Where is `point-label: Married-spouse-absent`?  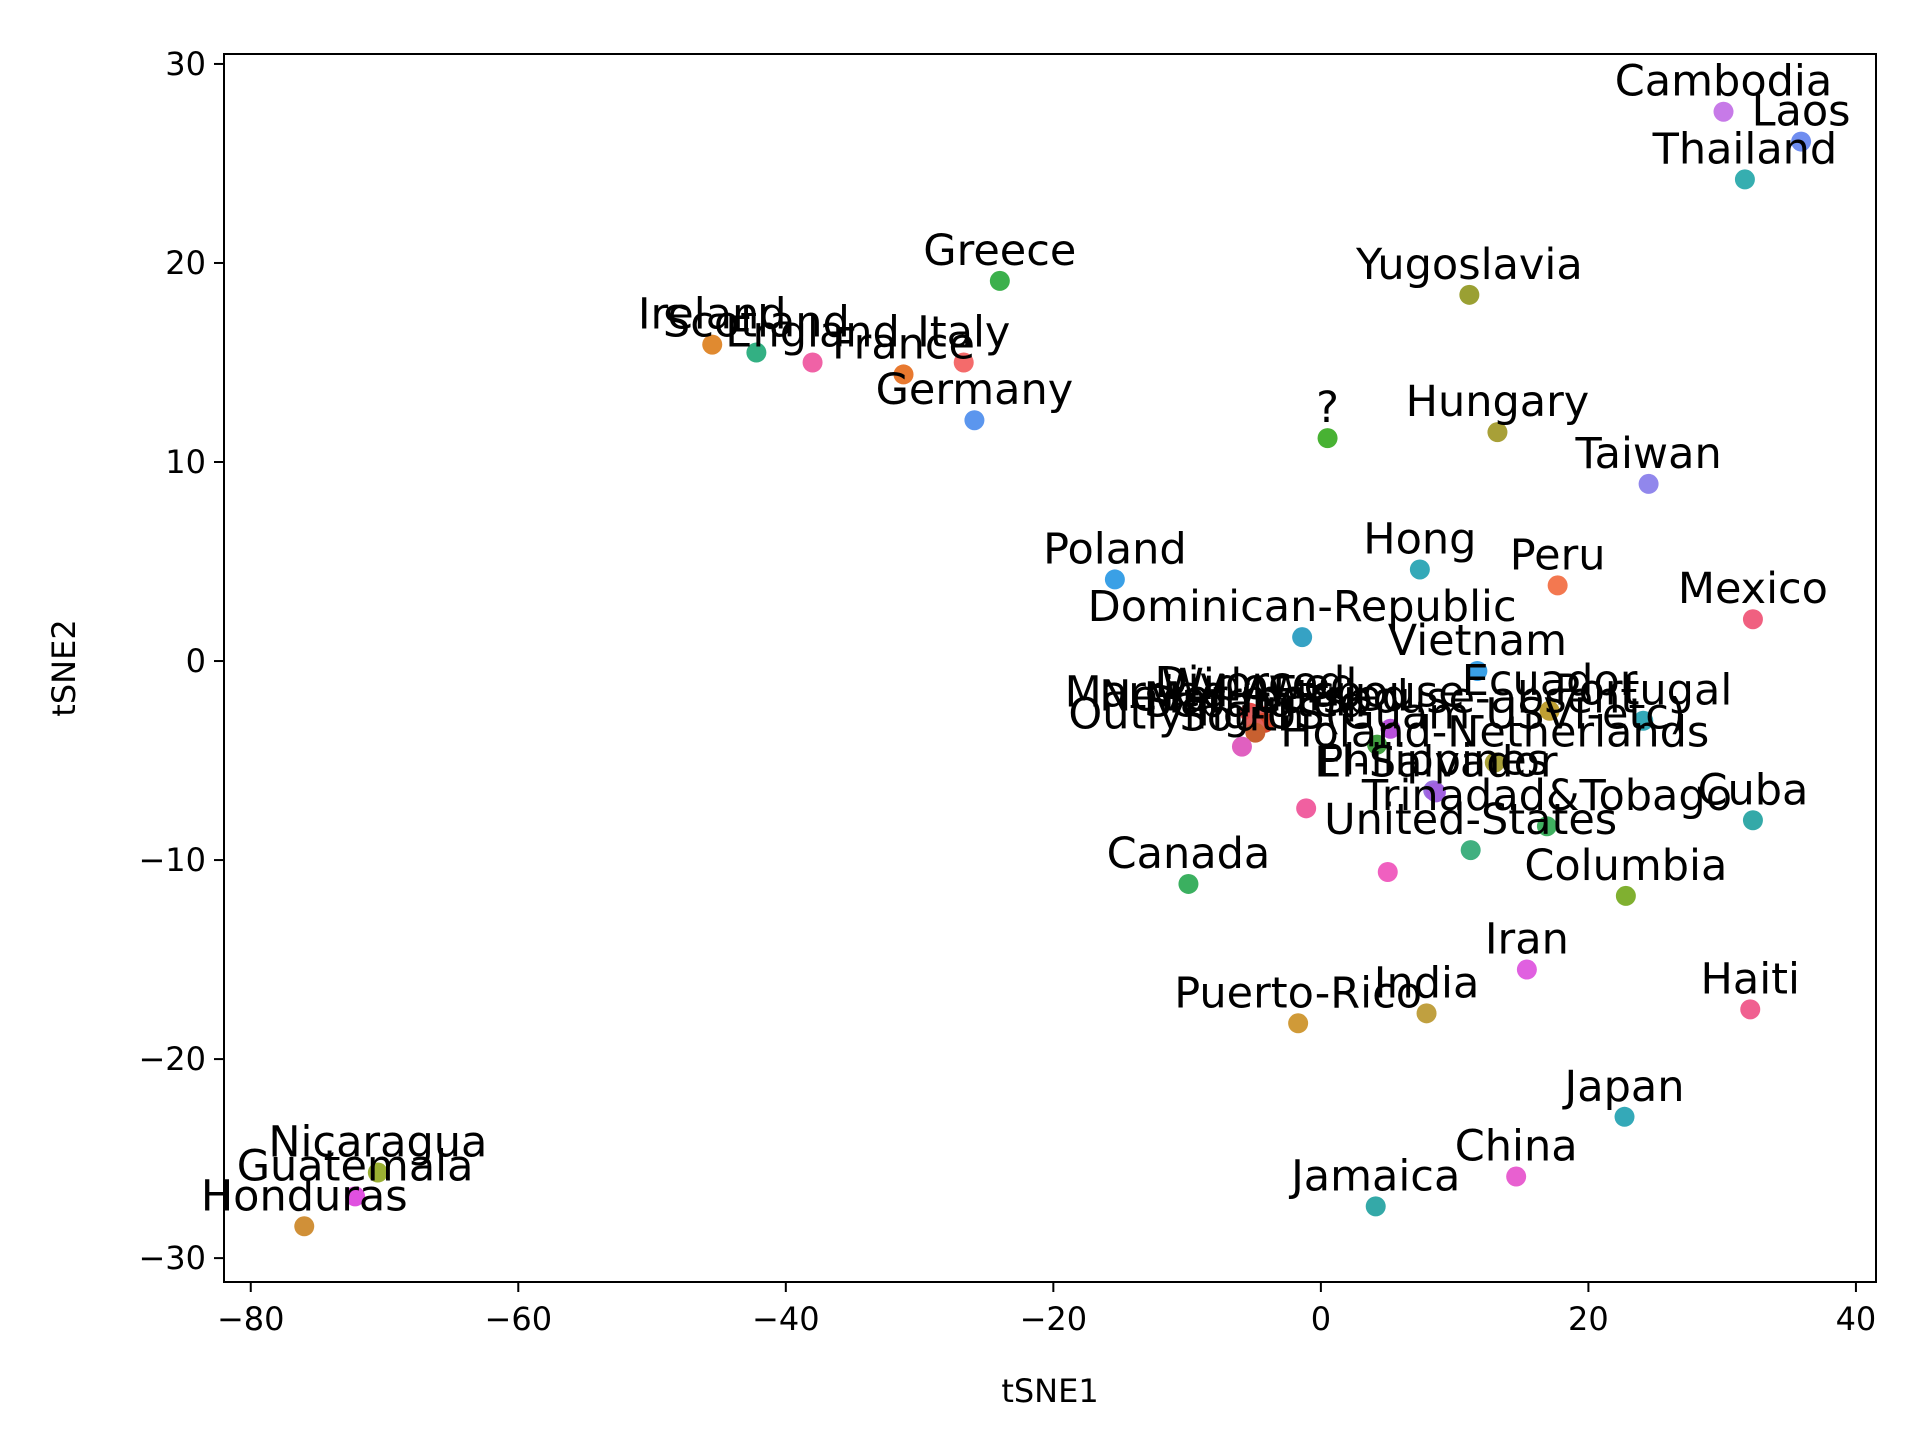
point-label: Married-spouse-absent is located at coordinates (1391, 699).